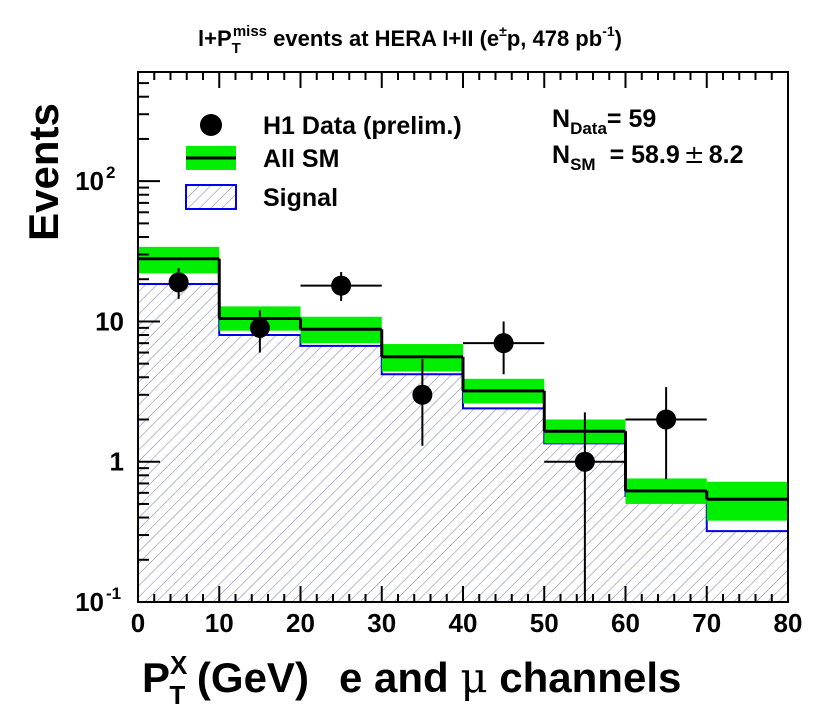 The image size is (830, 710). What do you see at coordinates (110, 172) in the screenshot?
I see `y-tick-label-exponent: 2` at bounding box center [110, 172].